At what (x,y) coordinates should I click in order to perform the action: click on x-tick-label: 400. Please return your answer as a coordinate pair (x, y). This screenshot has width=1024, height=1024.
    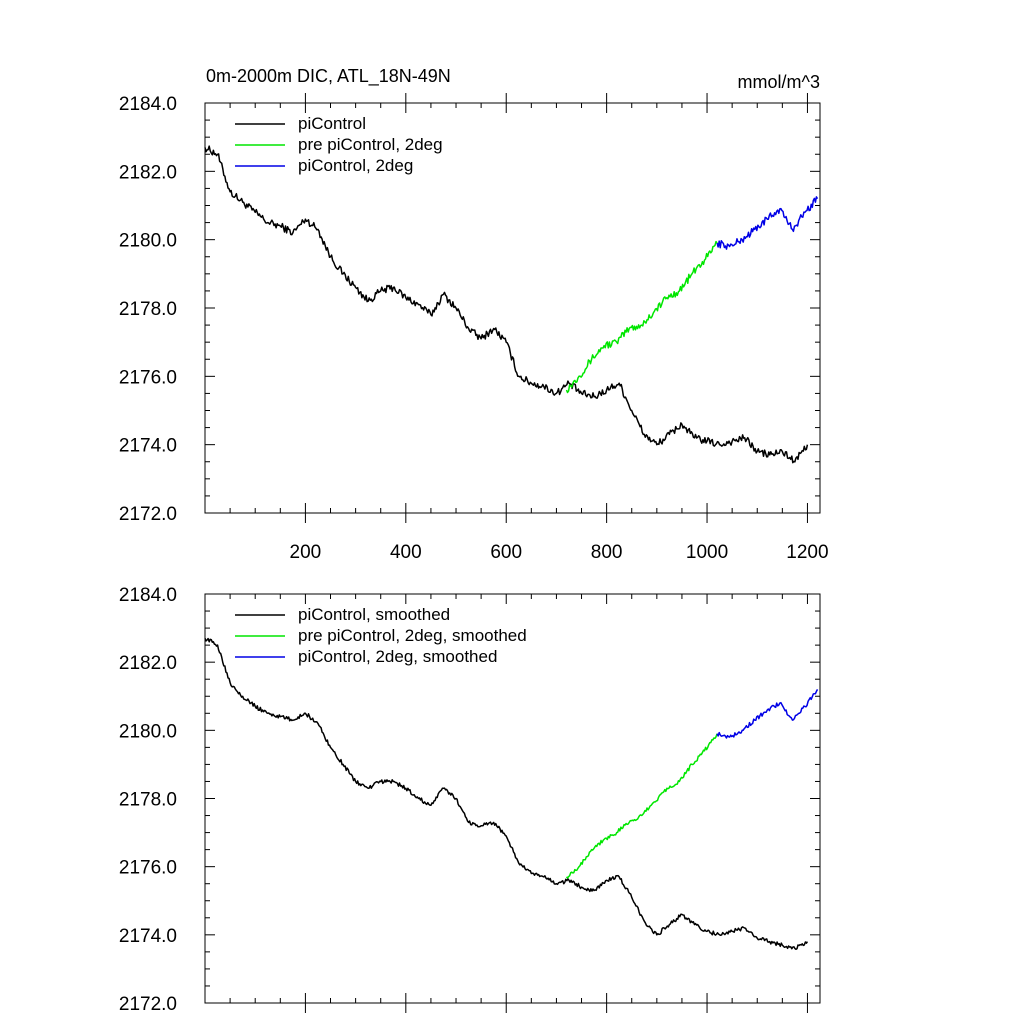
    Looking at the image, I should click on (406, 552).